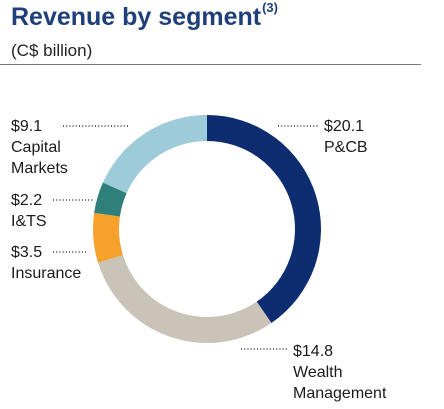 This screenshot has width=444, height=409. What do you see at coordinates (46, 263) in the screenshot?
I see `label-insurance: $3.5 Insurance` at bounding box center [46, 263].